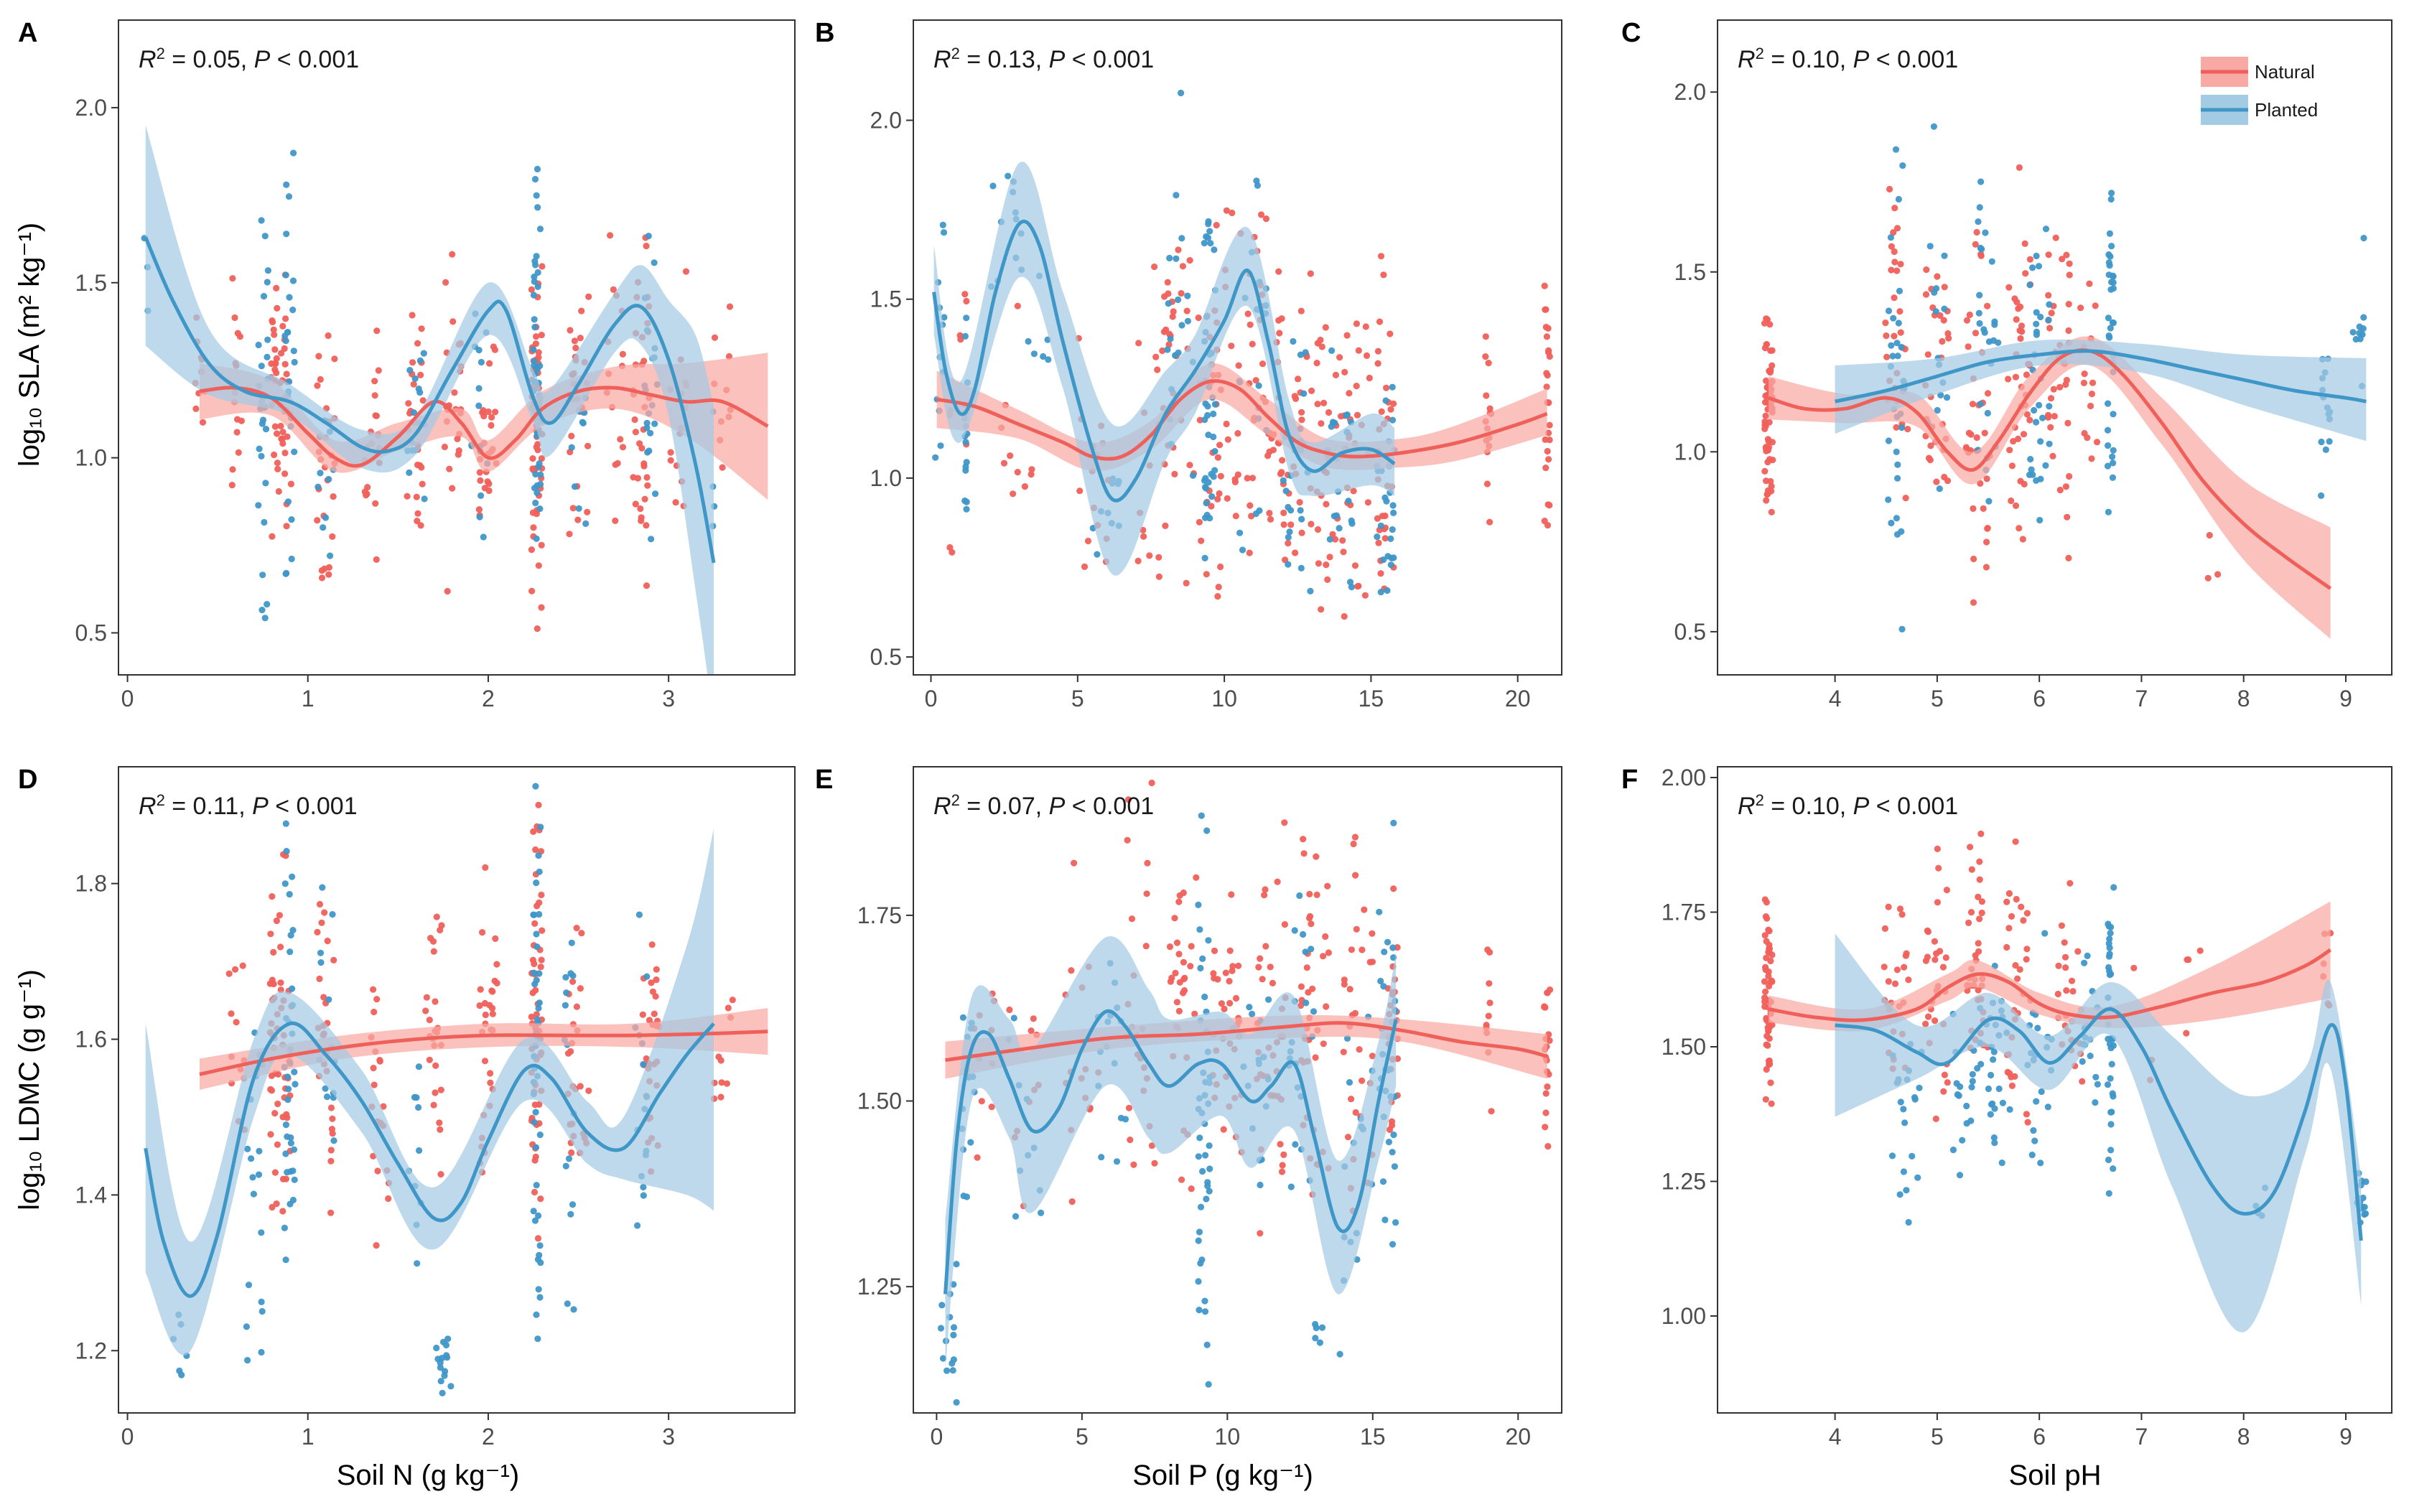 The image size is (2409, 1512). I want to click on panel-letter: B, so click(824, 33).